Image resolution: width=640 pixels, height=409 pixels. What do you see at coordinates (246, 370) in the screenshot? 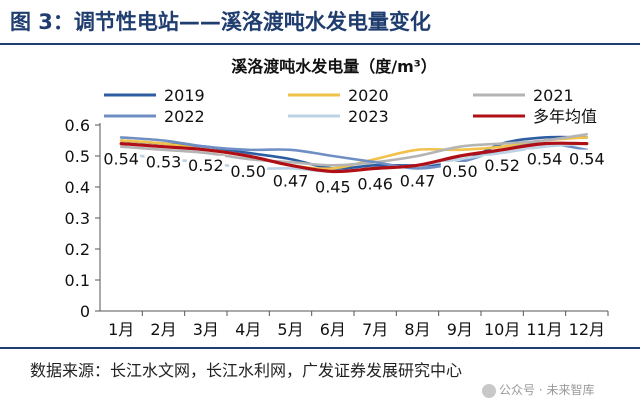
I see `data-source: 数据来源：长江水文网，长江水利网，广发证券发展研究中心` at bounding box center [246, 370].